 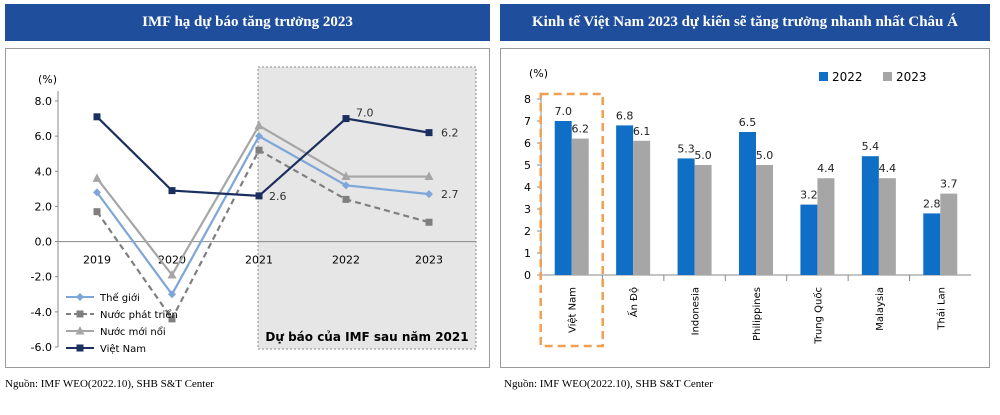 What do you see at coordinates (41, 277) in the screenshot?
I see `y-tick-label: -2.0` at bounding box center [41, 277].